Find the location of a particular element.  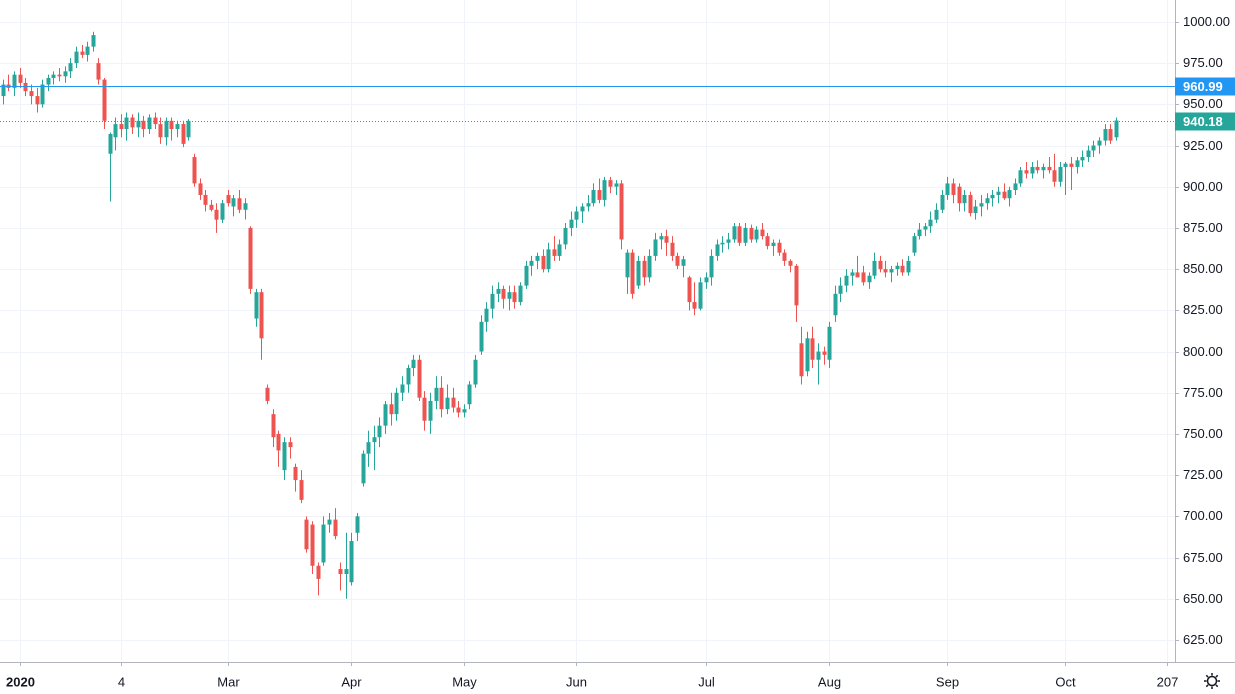

y-tick-label: 900.00 is located at coordinates (1203, 186).